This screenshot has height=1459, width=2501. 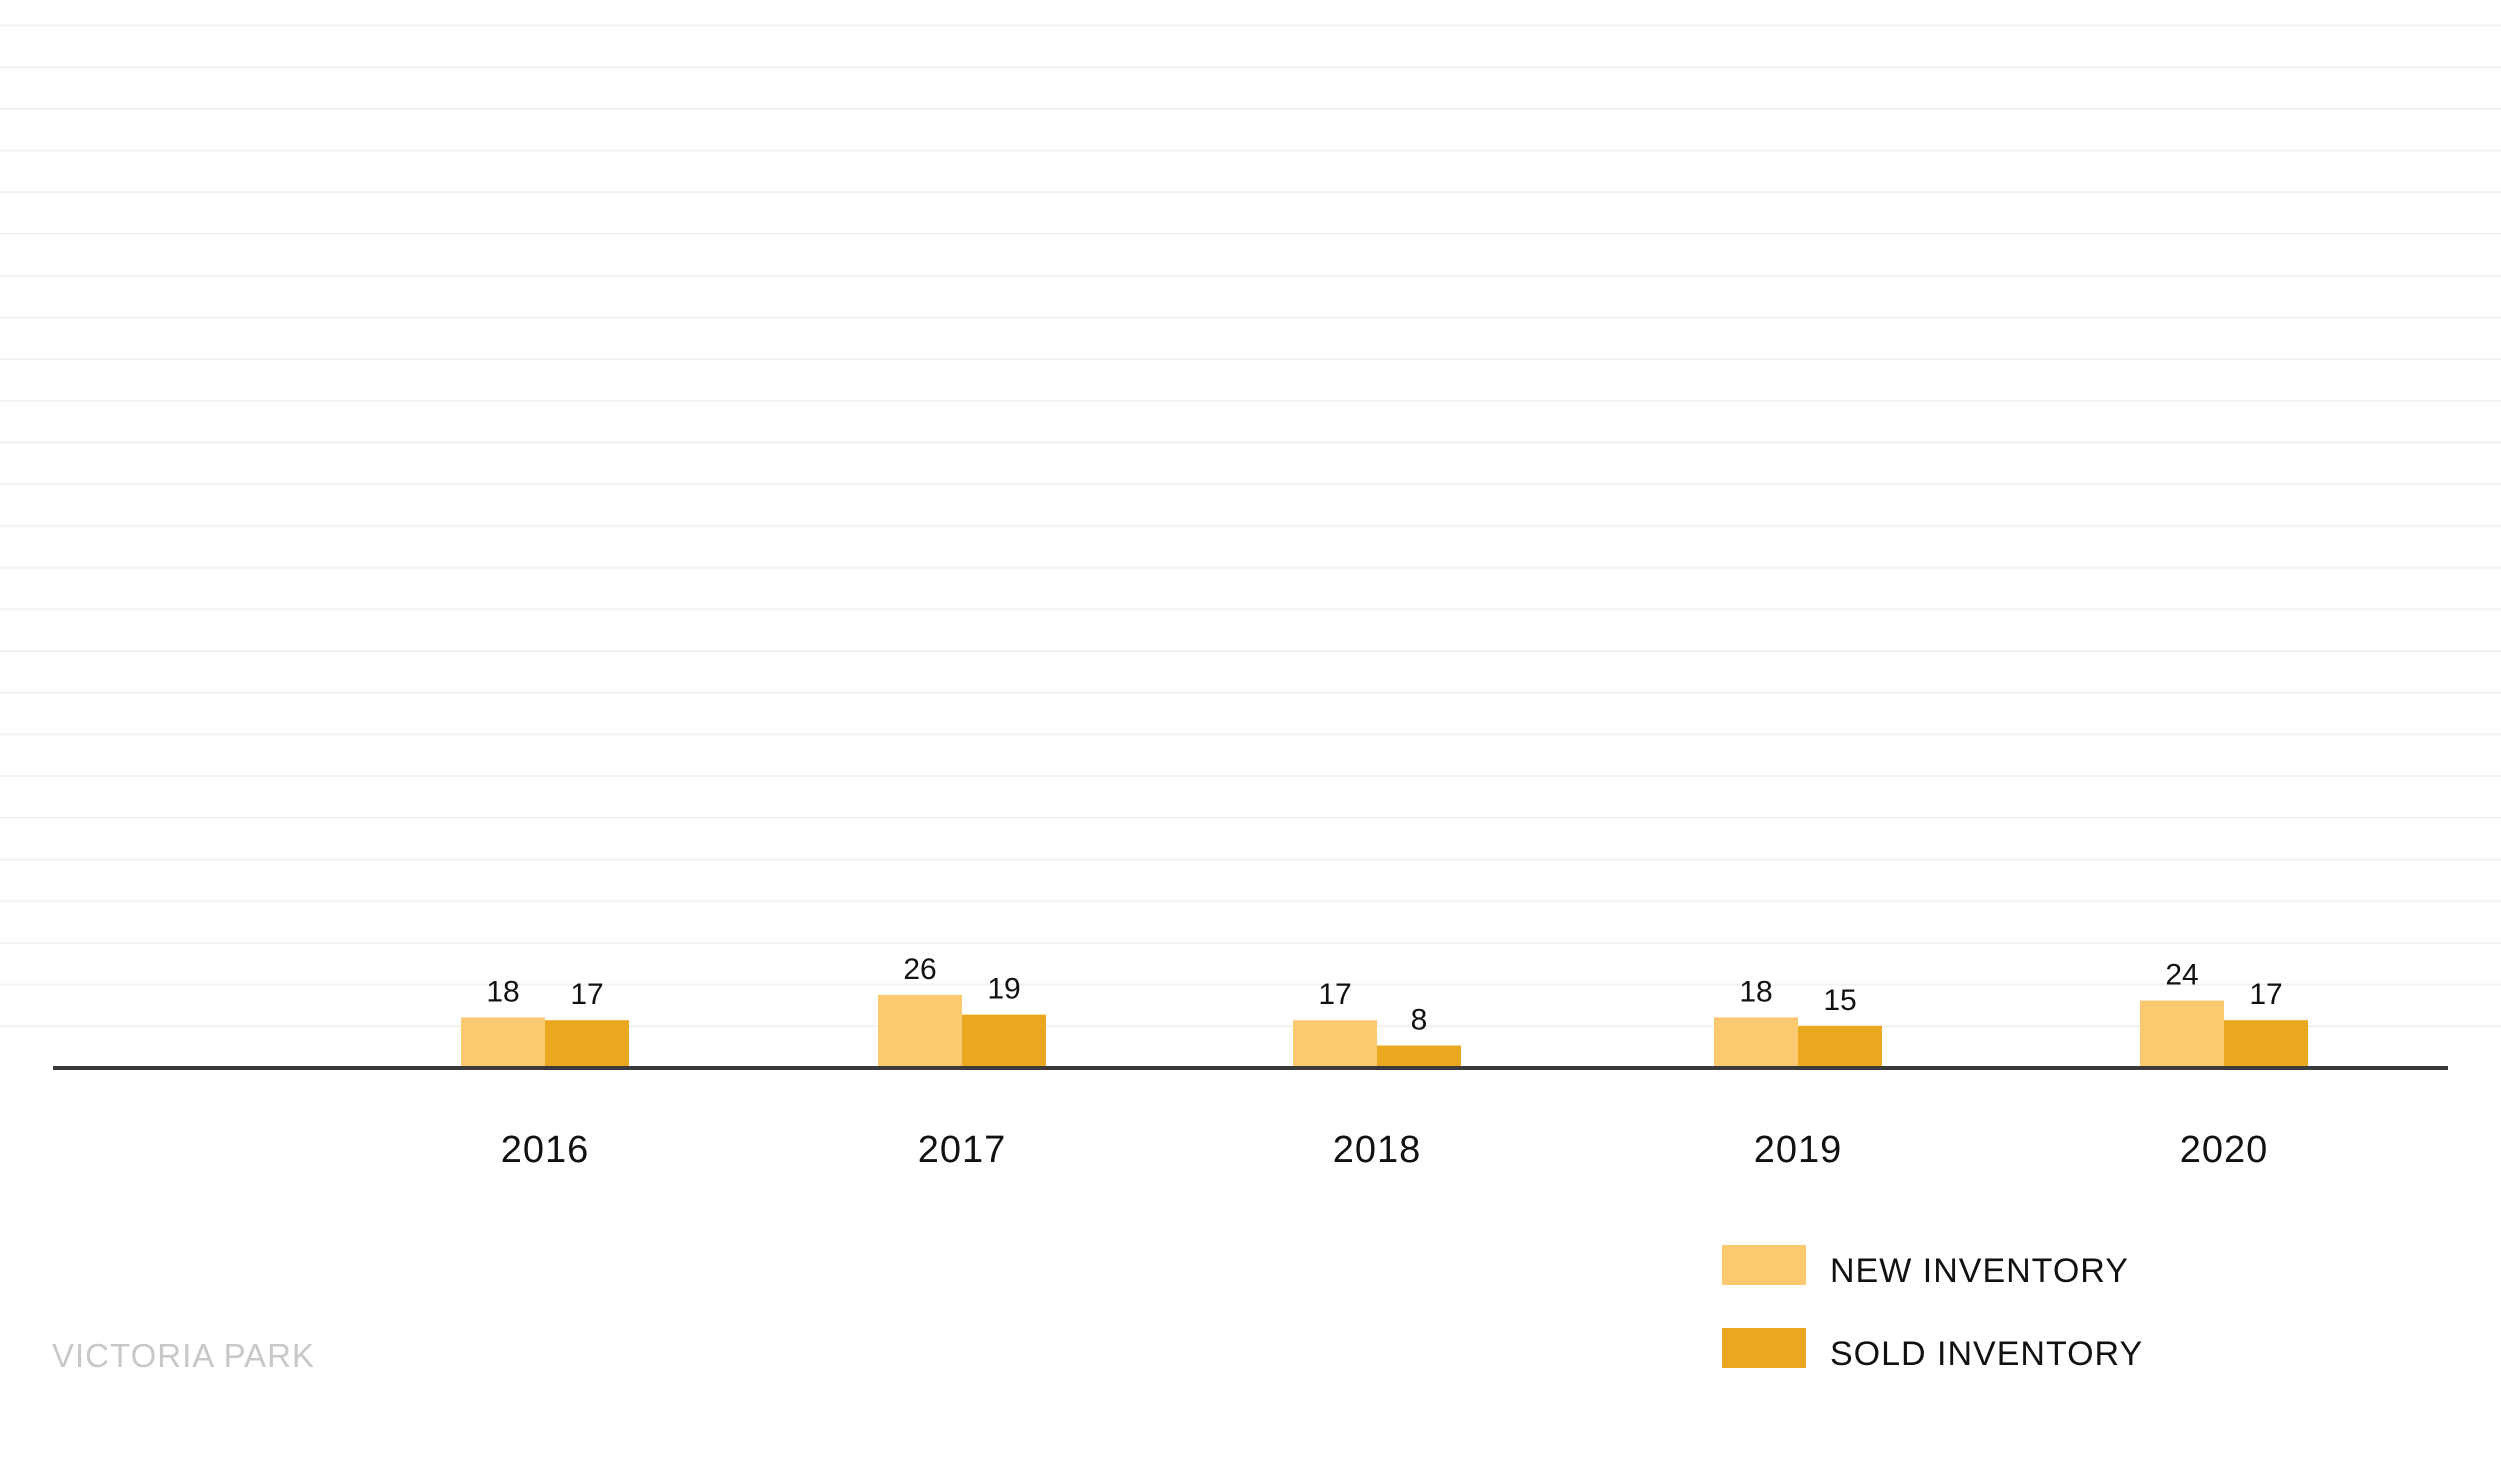 What do you see at coordinates (1839, 1000) in the screenshot?
I see `data-label-sold-inventory-2019: 15` at bounding box center [1839, 1000].